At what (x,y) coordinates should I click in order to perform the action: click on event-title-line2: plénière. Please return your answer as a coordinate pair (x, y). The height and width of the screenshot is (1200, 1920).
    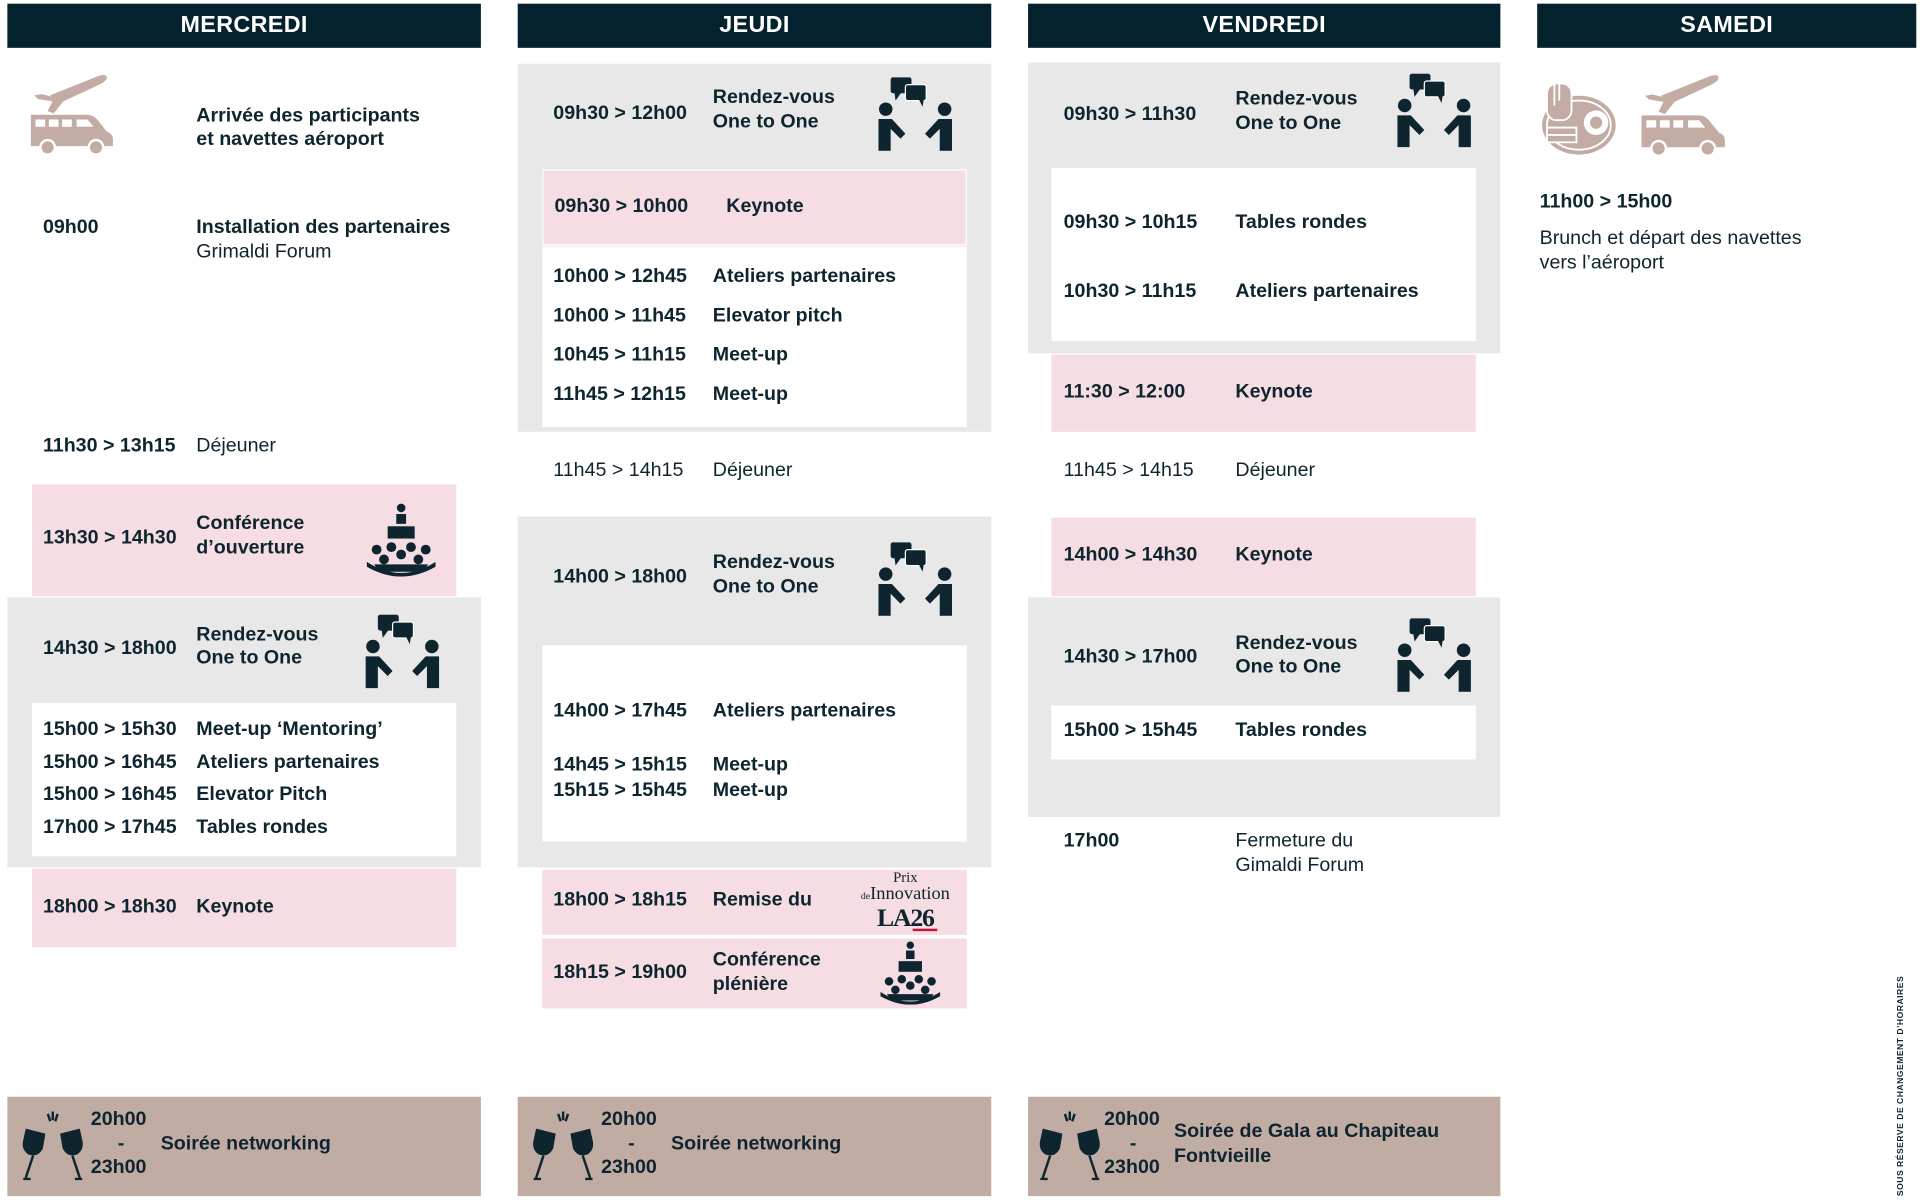
    Looking at the image, I should click on (750, 984).